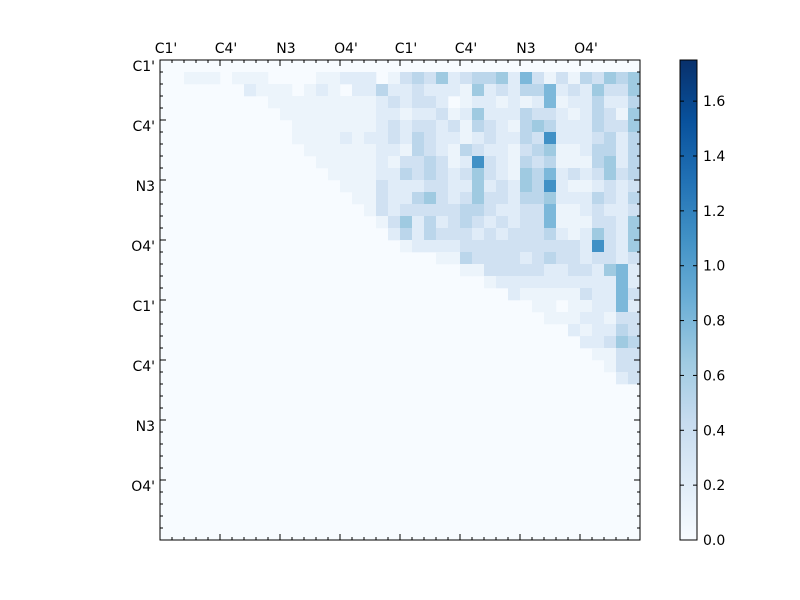 The height and width of the screenshot is (600, 800). I want to click on colorbar, so click(688, 300).